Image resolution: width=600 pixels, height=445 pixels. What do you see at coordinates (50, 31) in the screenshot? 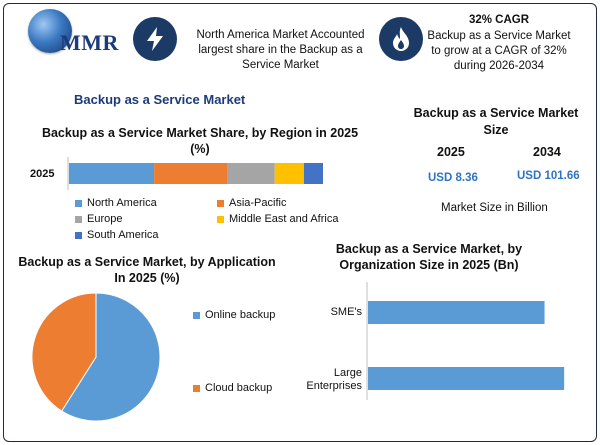
I see `globe-logo-icon` at bounding box center [50, 31].